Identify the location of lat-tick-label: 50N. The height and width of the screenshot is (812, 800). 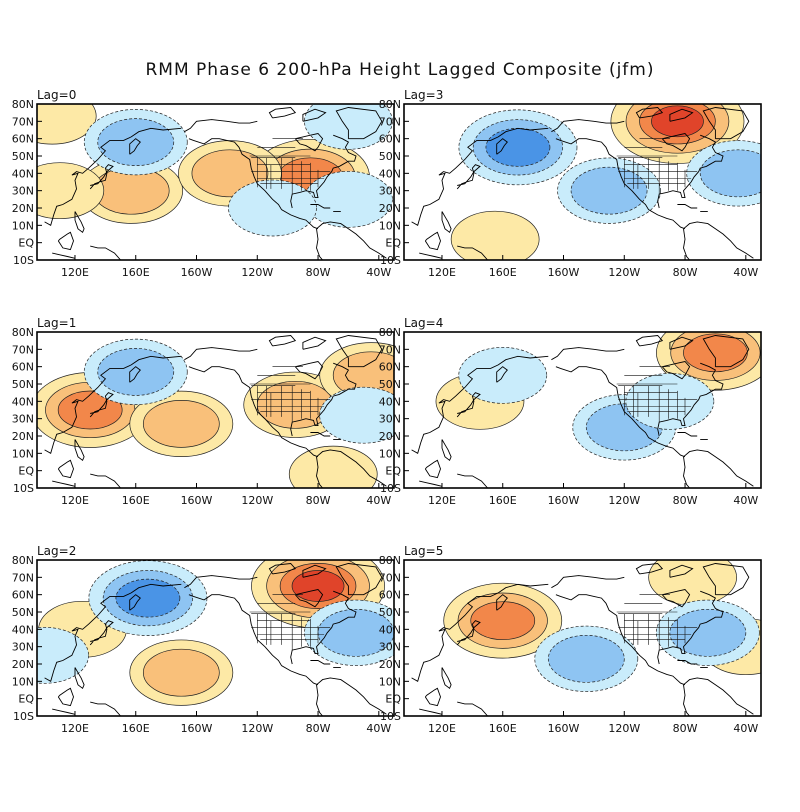
(23, 384).